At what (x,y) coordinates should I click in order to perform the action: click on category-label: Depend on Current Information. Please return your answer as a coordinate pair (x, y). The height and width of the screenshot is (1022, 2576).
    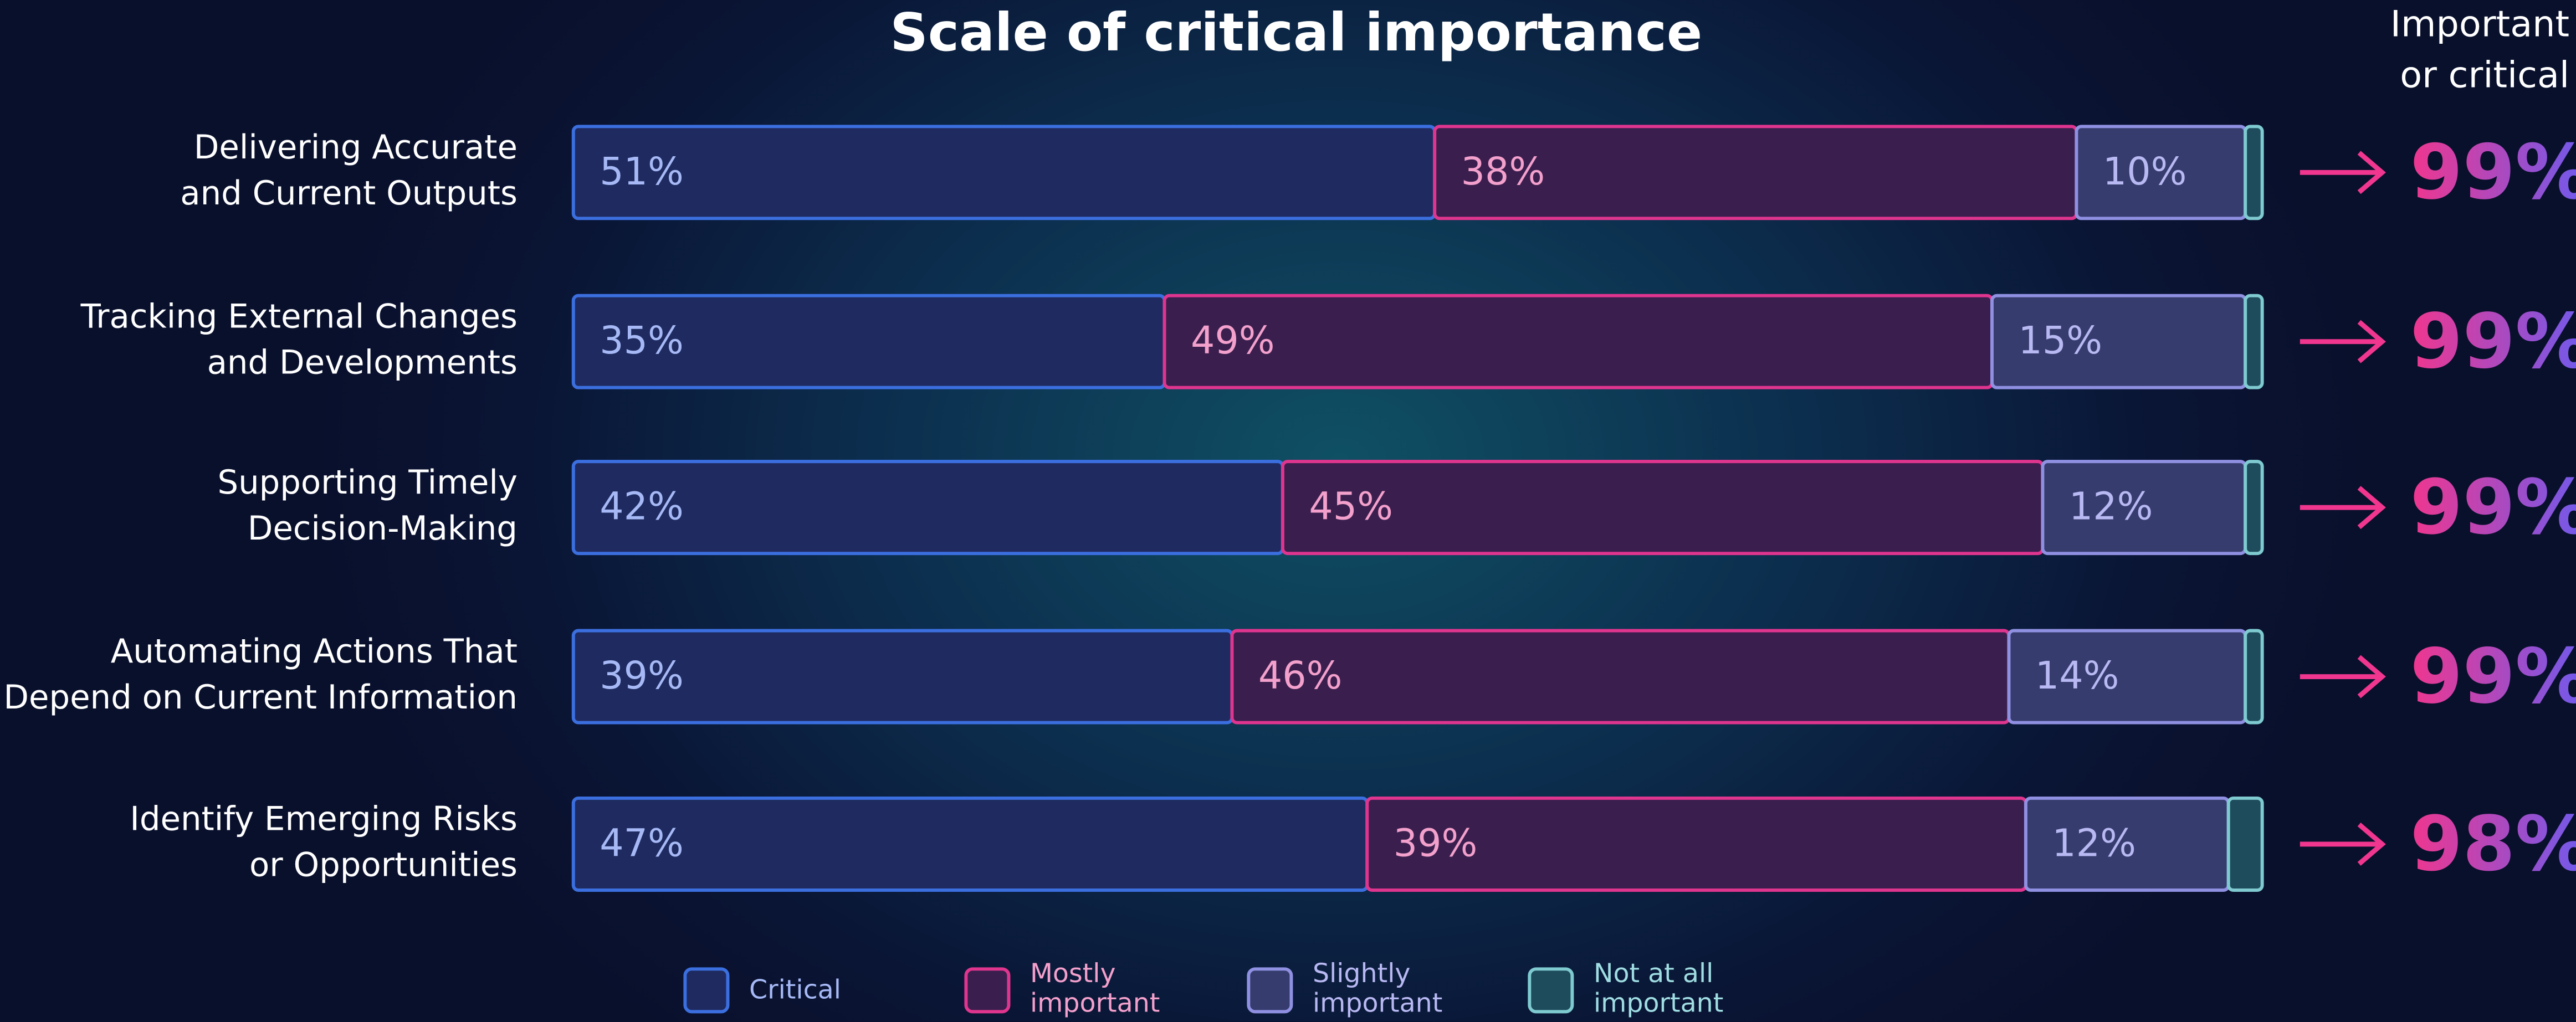
    Looking at the image, I should click on (260, 697).